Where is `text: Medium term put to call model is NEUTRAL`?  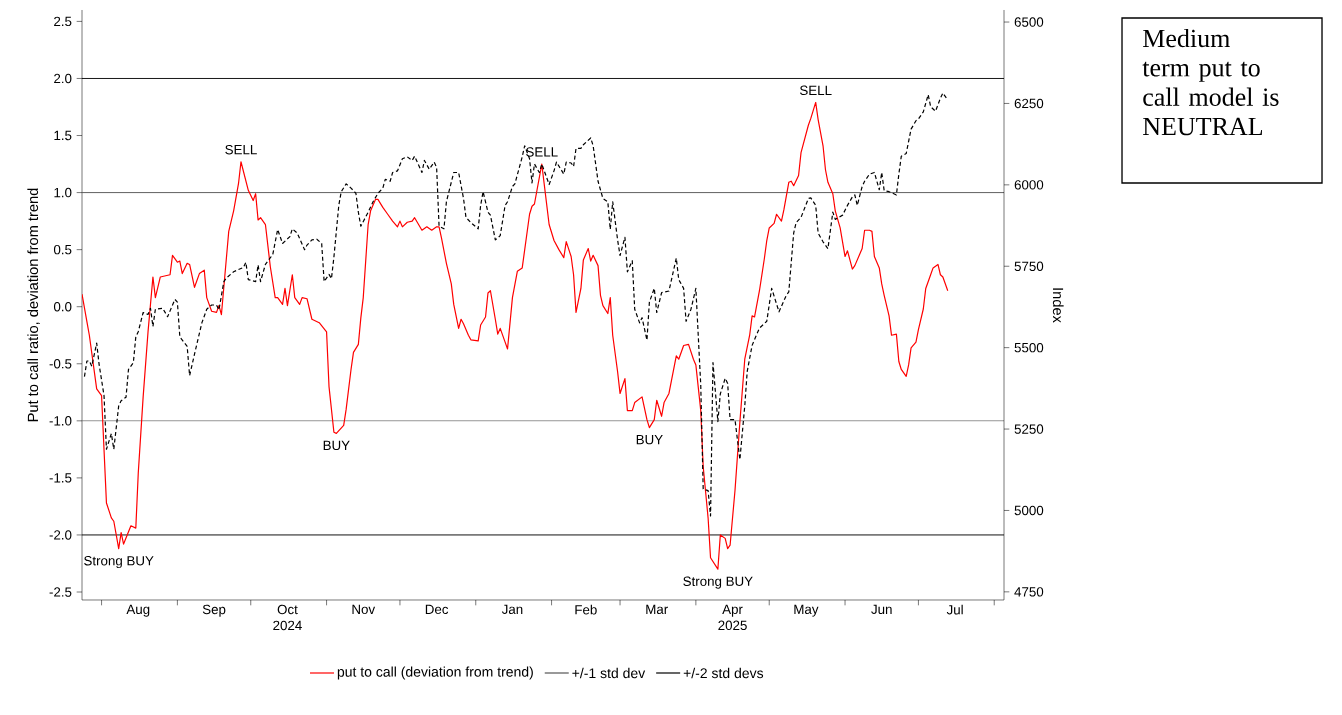 text: Medium term put to call model is NEUTRAL is located at coordinates (1210, 82).